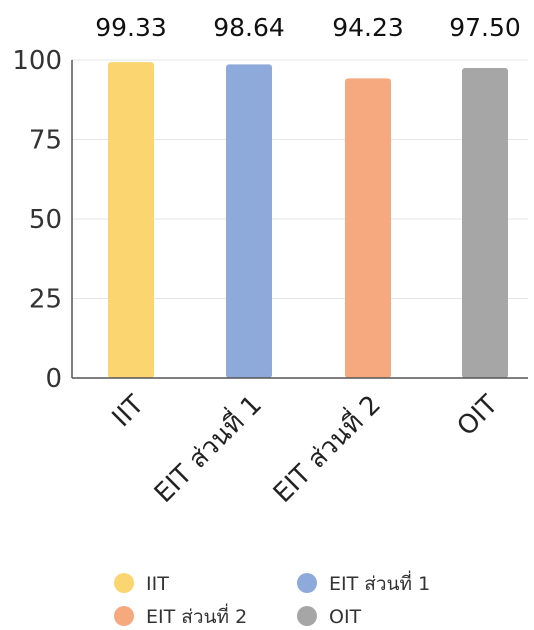 The image size is (534, 630). What do you see at coordinates (45, 300) in the screenshot?
I see `y-tick-label: 25` at bounding box center [45, 300].